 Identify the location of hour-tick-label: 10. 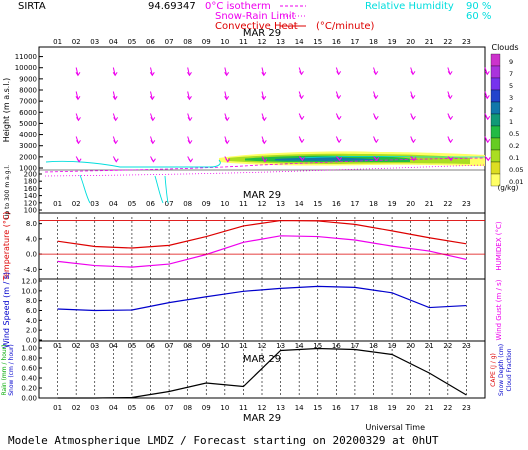
(224, 204).